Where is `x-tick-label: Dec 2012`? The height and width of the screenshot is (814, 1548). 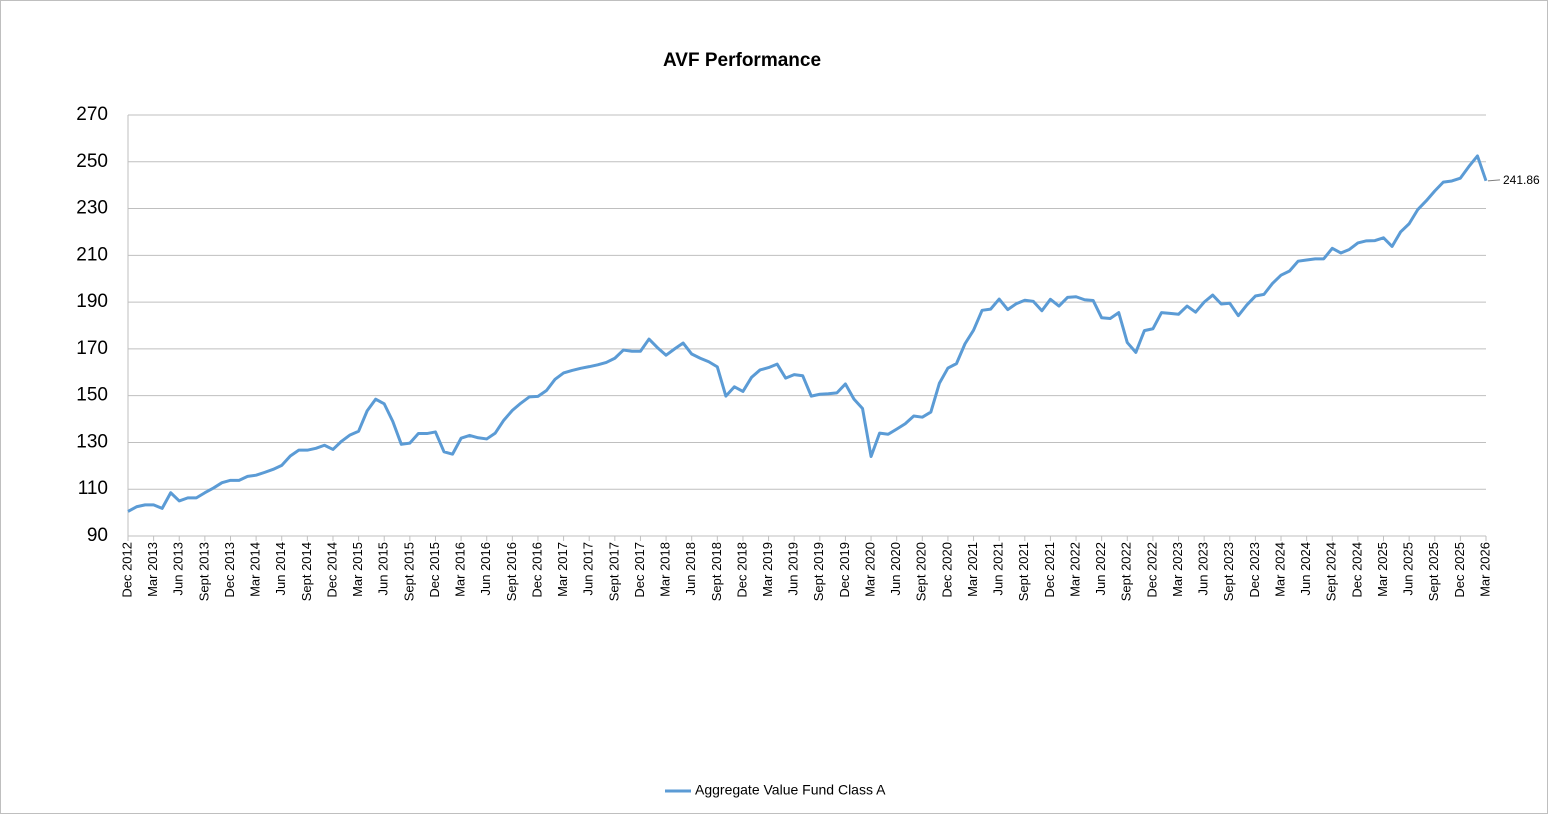 x-tick-label: Dec 2012 is located at coordinates (126, 570).